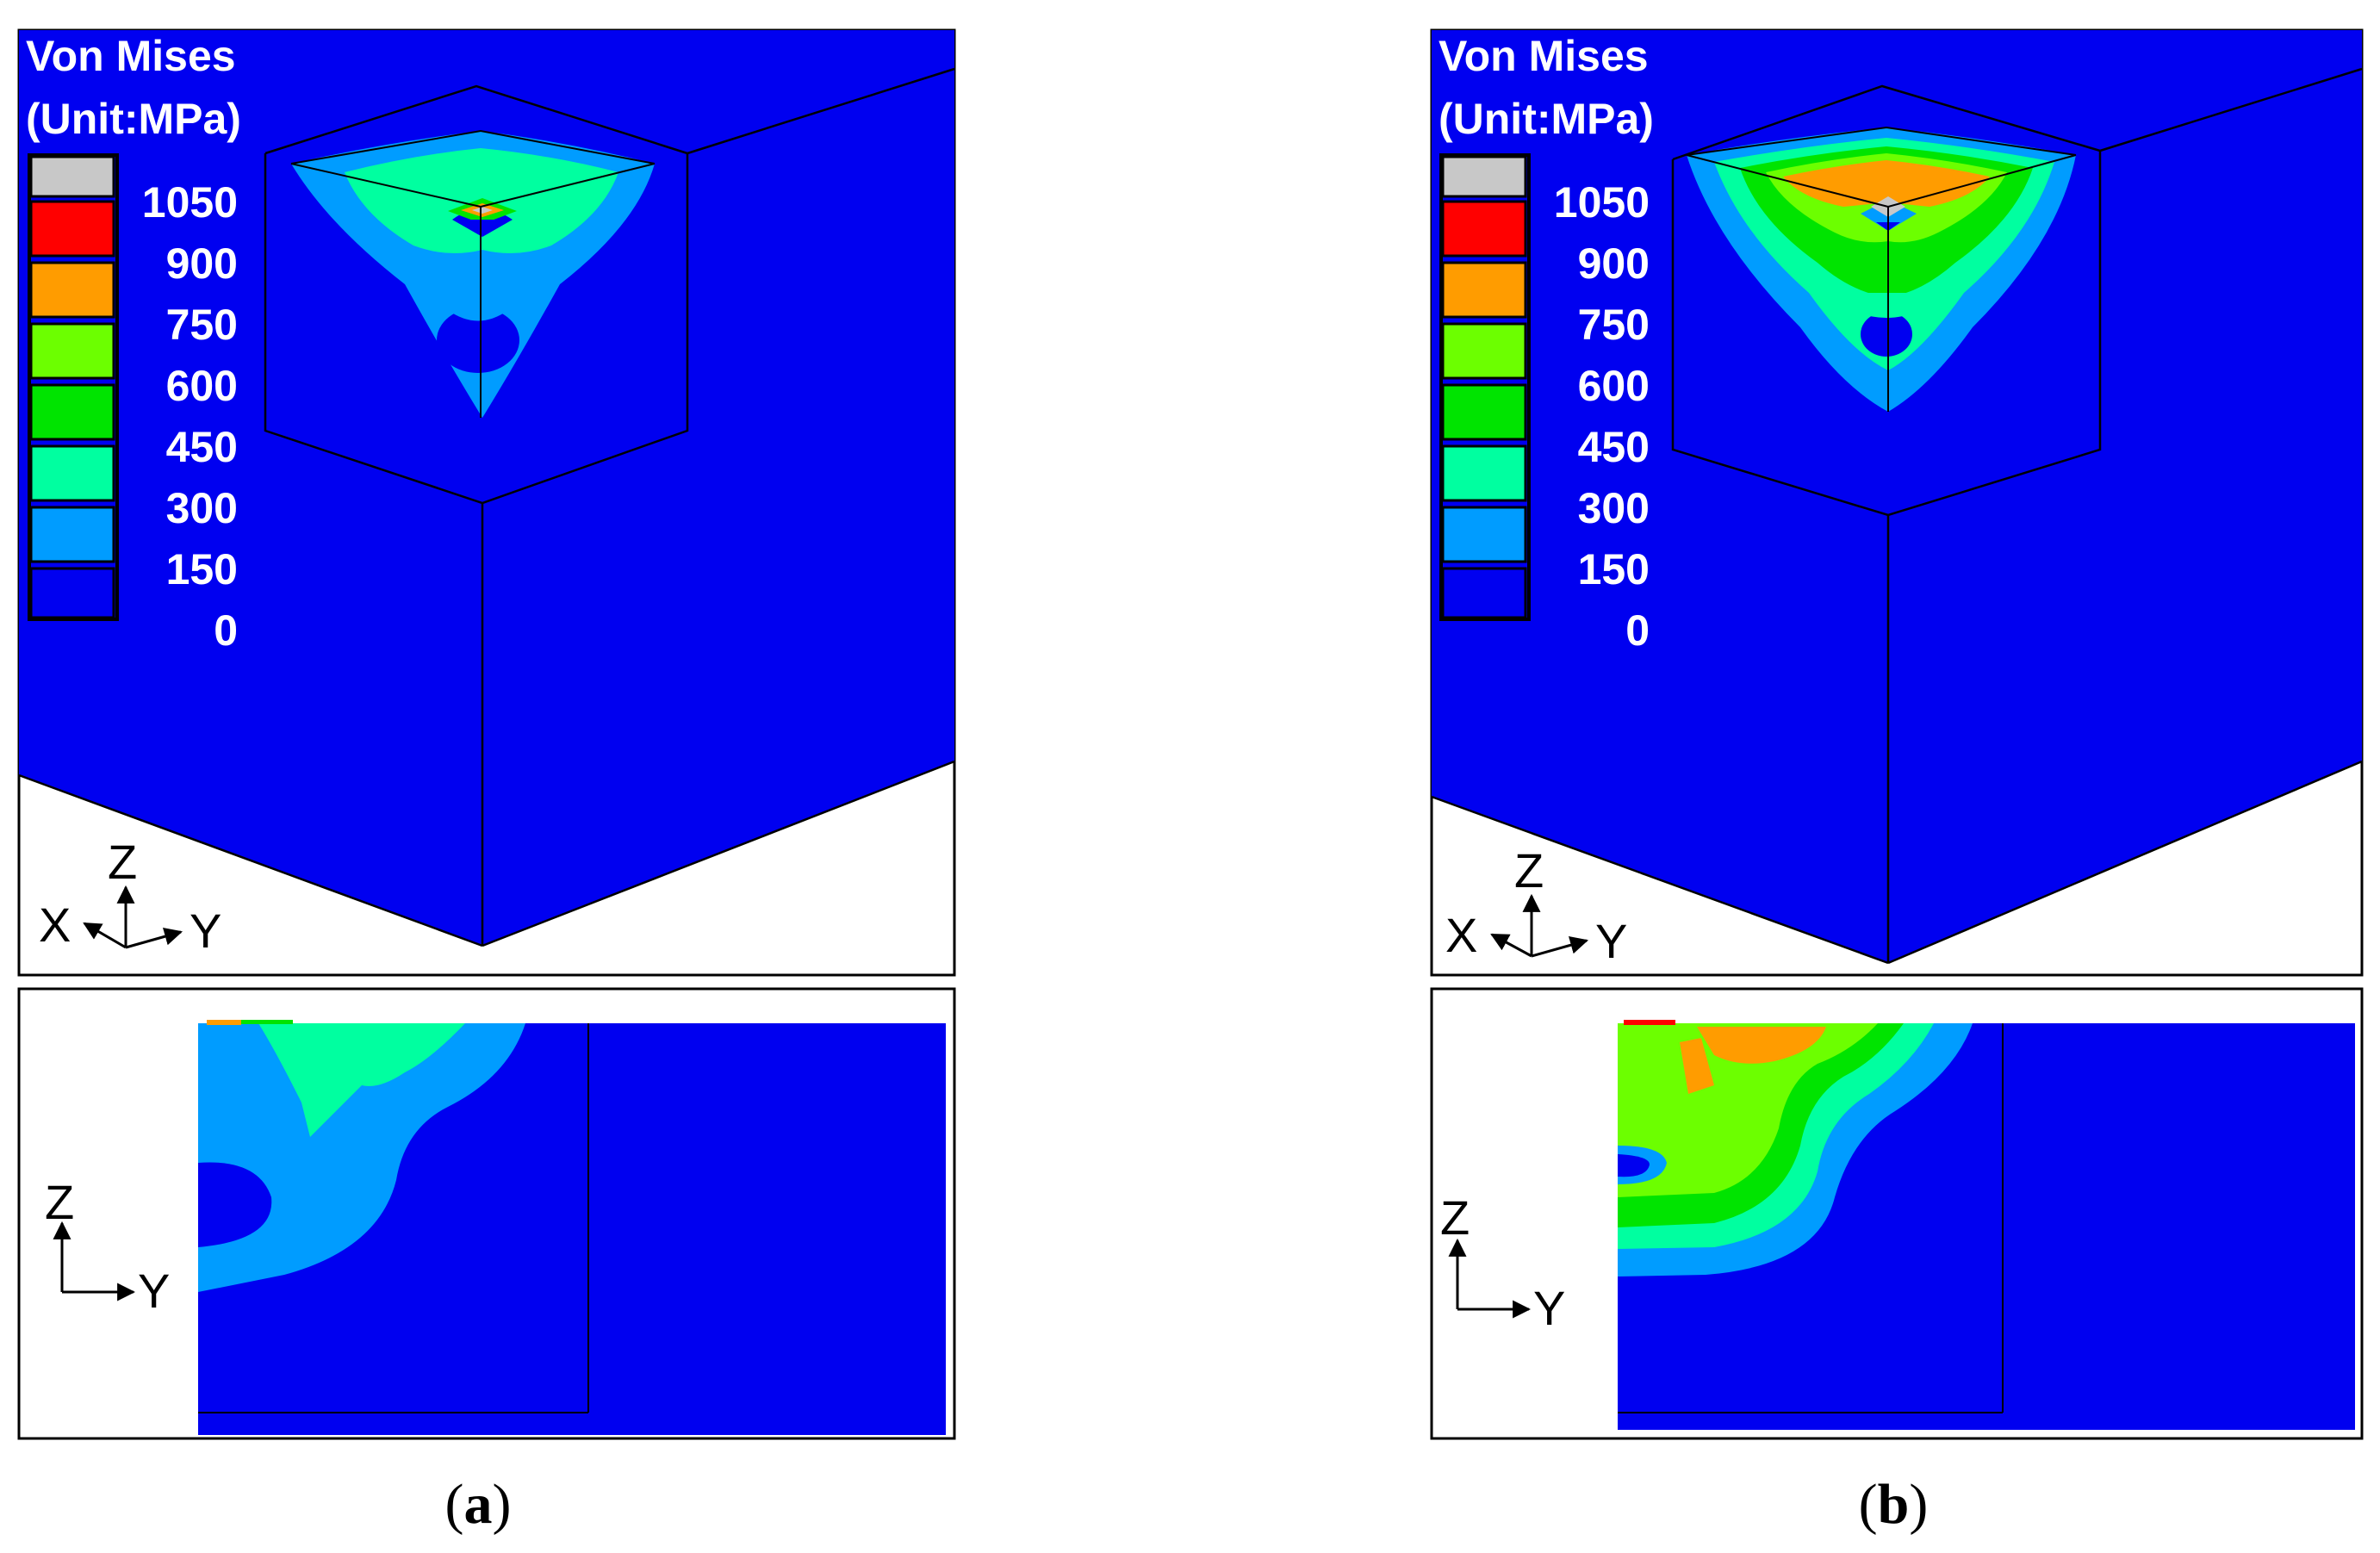 Image resolution: width=2380 pixels, height=1553 pixels. Describe the element at coordinates (1490, 1278) in the screenshot. I see `axis-triad-2d-b` at that location.